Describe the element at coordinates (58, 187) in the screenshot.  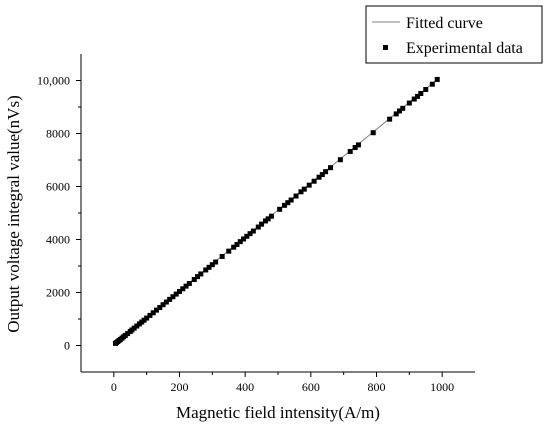
I see `y-tick-label: 6000` at that location.